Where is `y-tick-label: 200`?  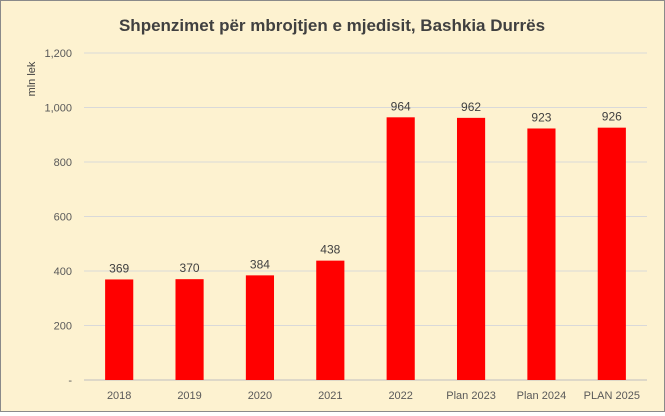 y-tick-label: 200 is located at coordinates (63, 327).